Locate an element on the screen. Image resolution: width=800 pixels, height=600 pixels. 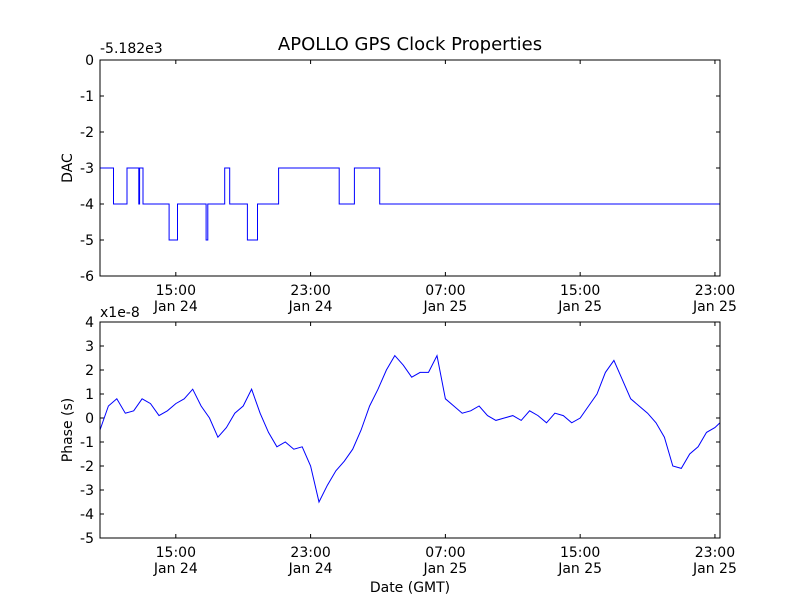
dac-y-tick-label: -4 is located at coordinates (87, 205).